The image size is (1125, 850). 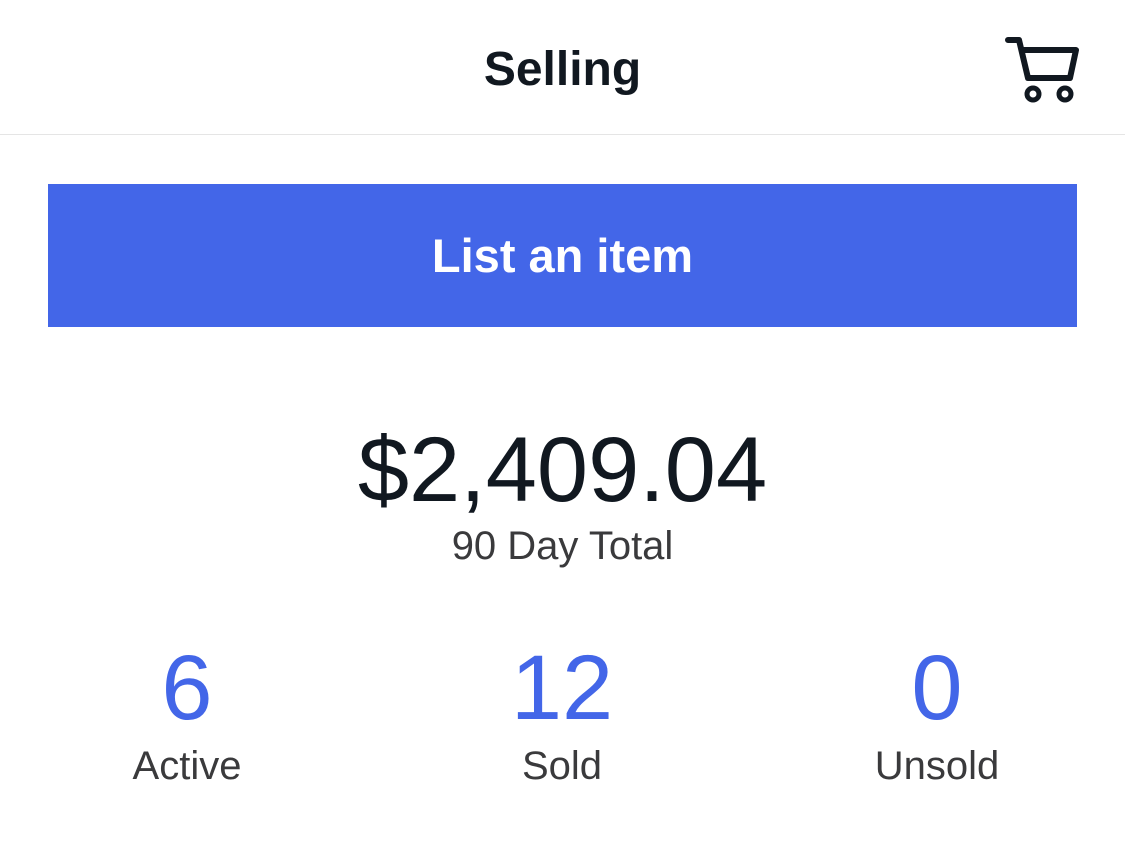 I want to click on ninety-day-total-label: 90 Day Total, so click(x=562, y=546).